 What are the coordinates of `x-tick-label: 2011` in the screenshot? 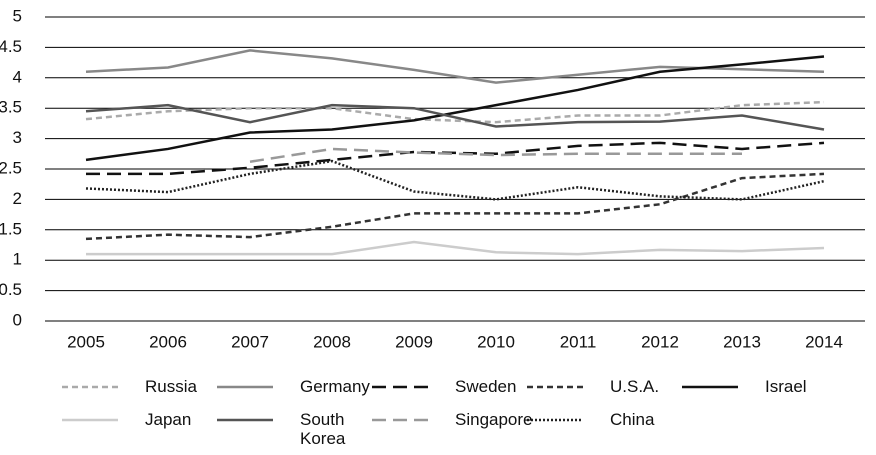 It's located at (578, 341).